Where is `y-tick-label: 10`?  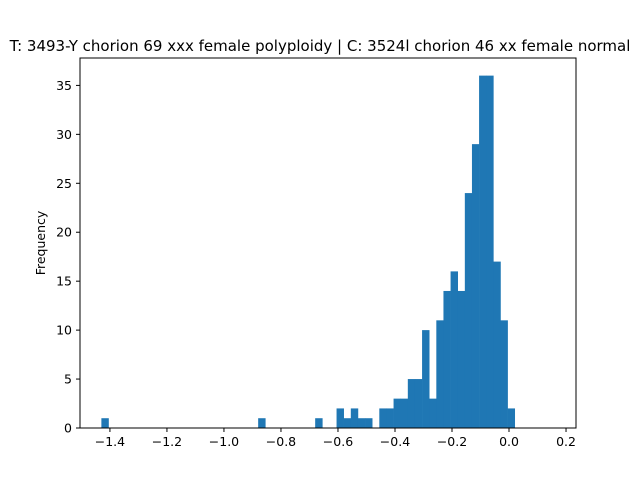 y-tick-label: 10 is located at coordinates (64, 330).